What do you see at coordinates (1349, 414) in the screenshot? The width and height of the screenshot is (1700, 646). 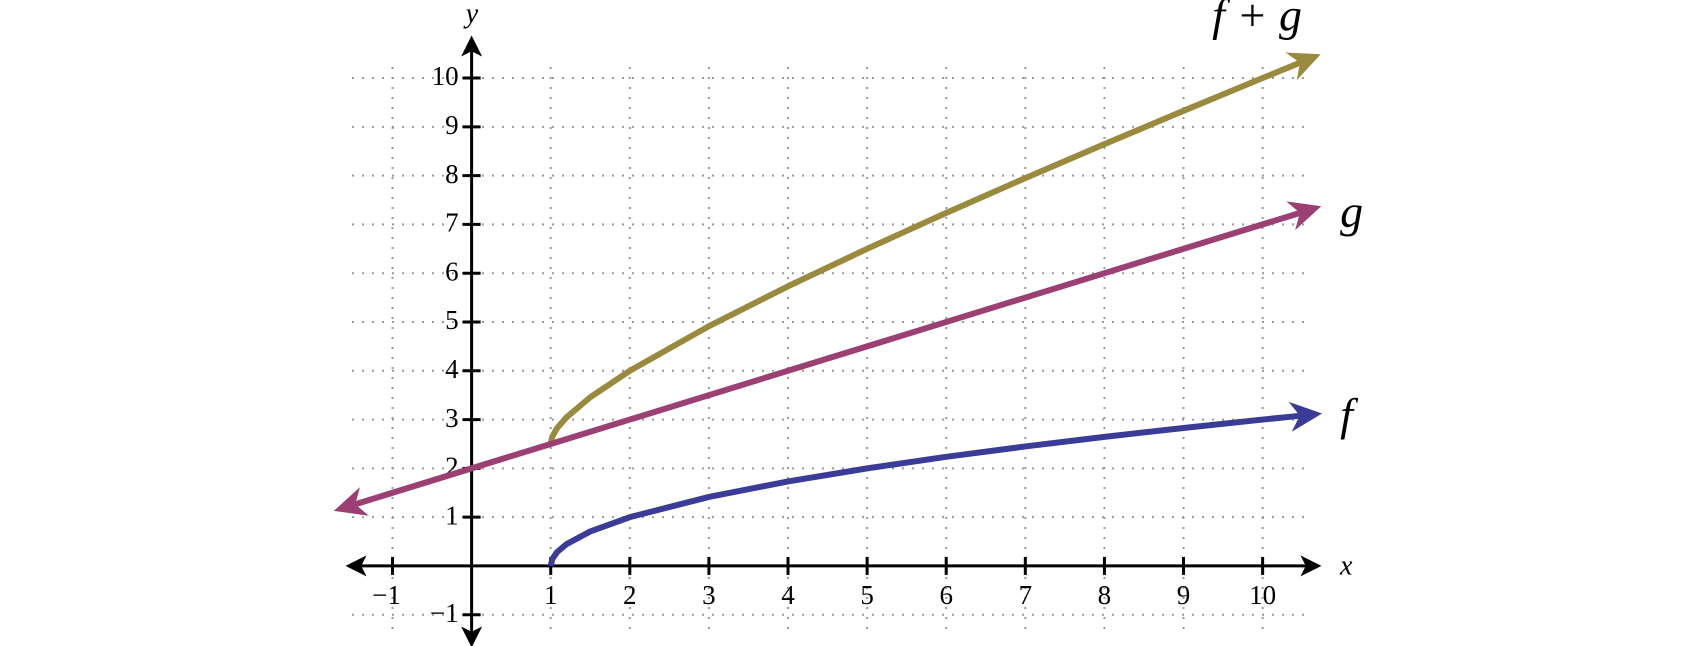 I see `series-label: f` at bounding box center [1349, 414].